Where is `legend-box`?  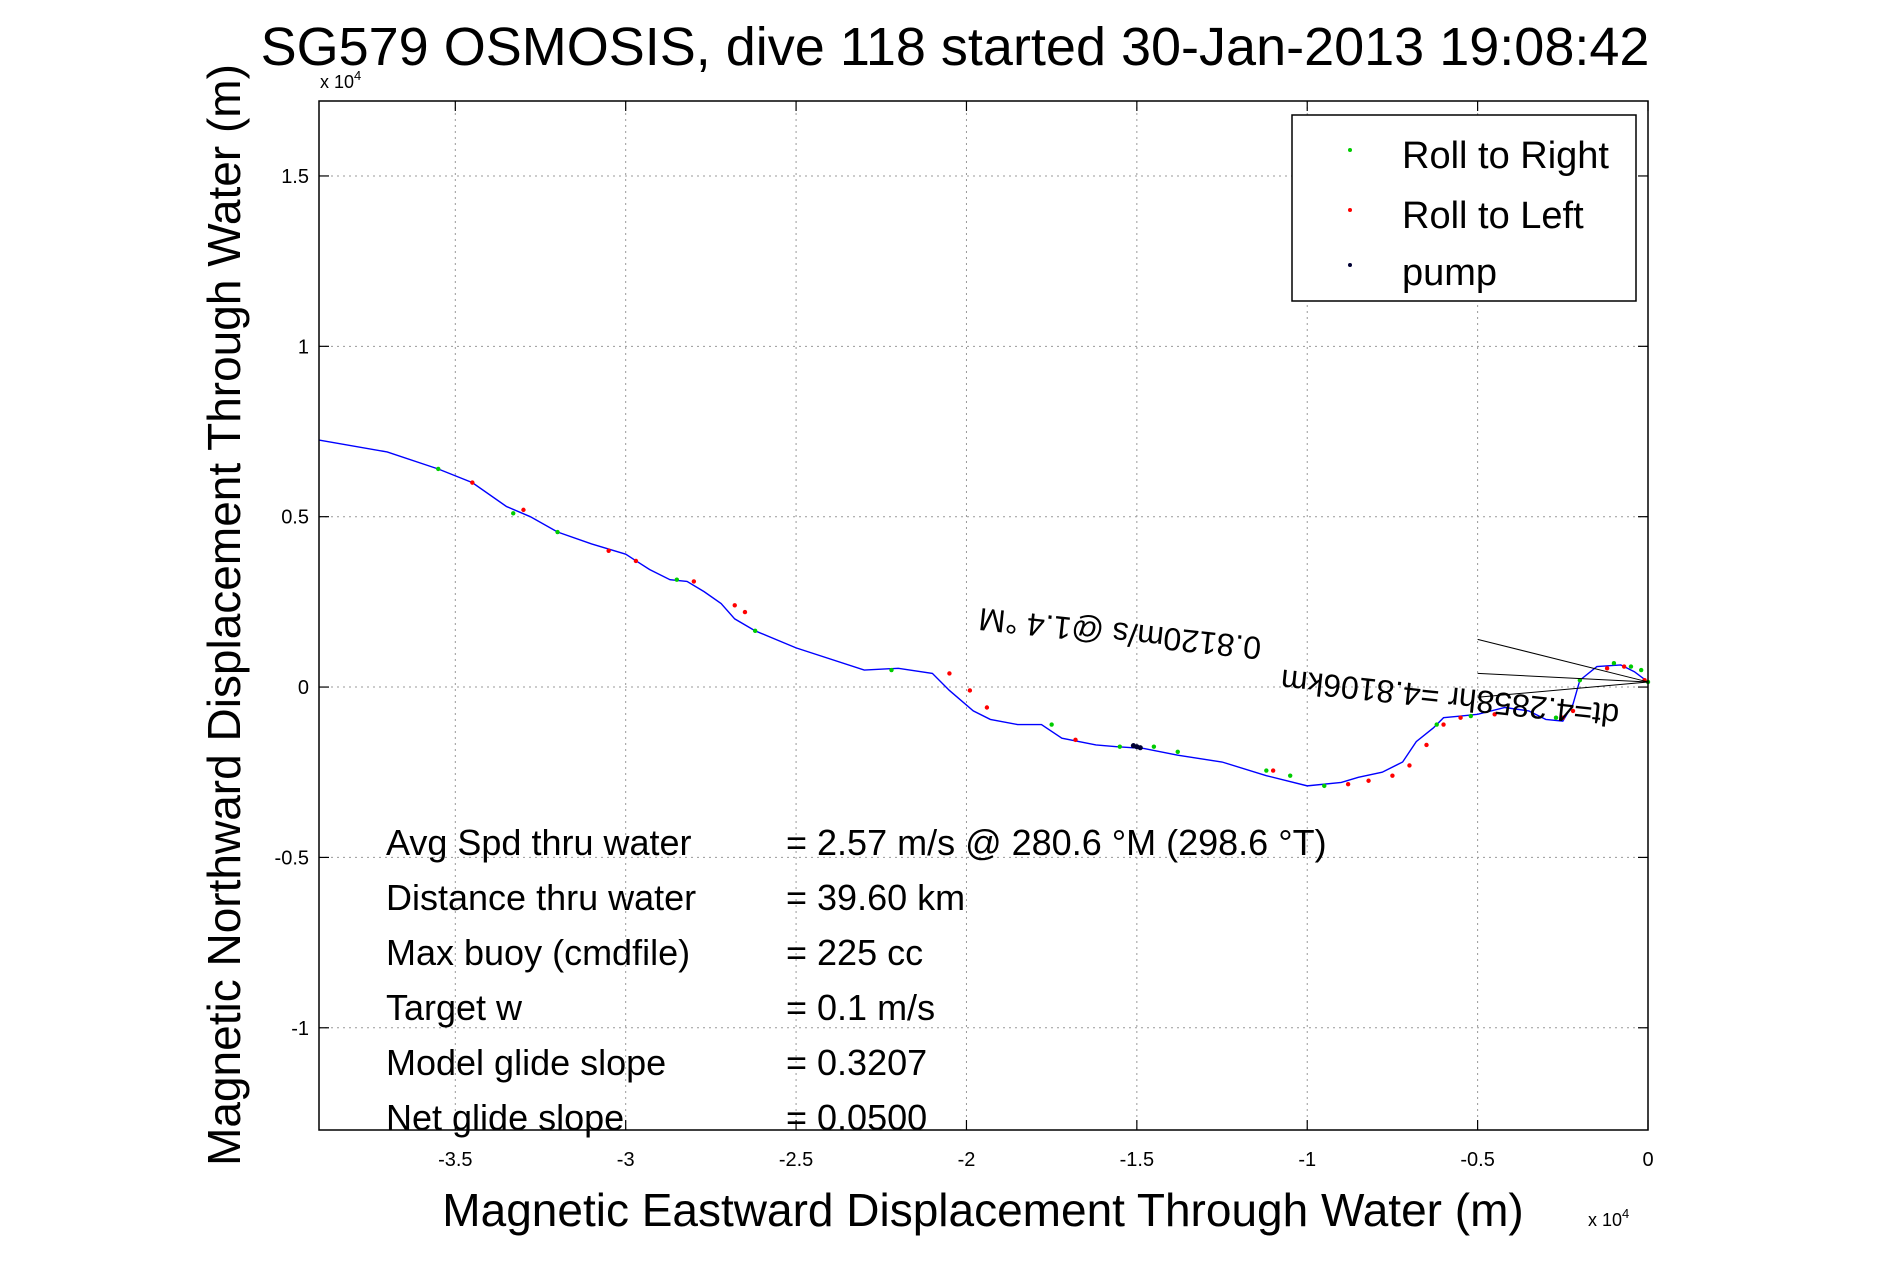 legend-box is located at coordinates (1464, 208).